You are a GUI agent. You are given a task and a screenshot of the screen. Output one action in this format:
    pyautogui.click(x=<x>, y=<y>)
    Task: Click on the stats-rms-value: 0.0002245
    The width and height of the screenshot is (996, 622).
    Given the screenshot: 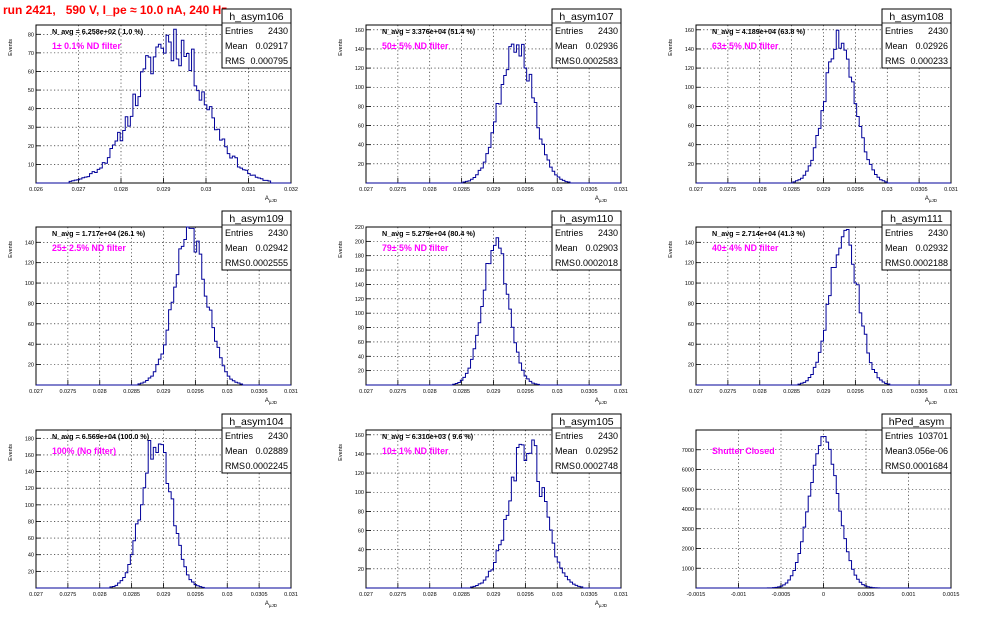 What is the action you would take?
    pyautogui.click(x=266, y=466)
    